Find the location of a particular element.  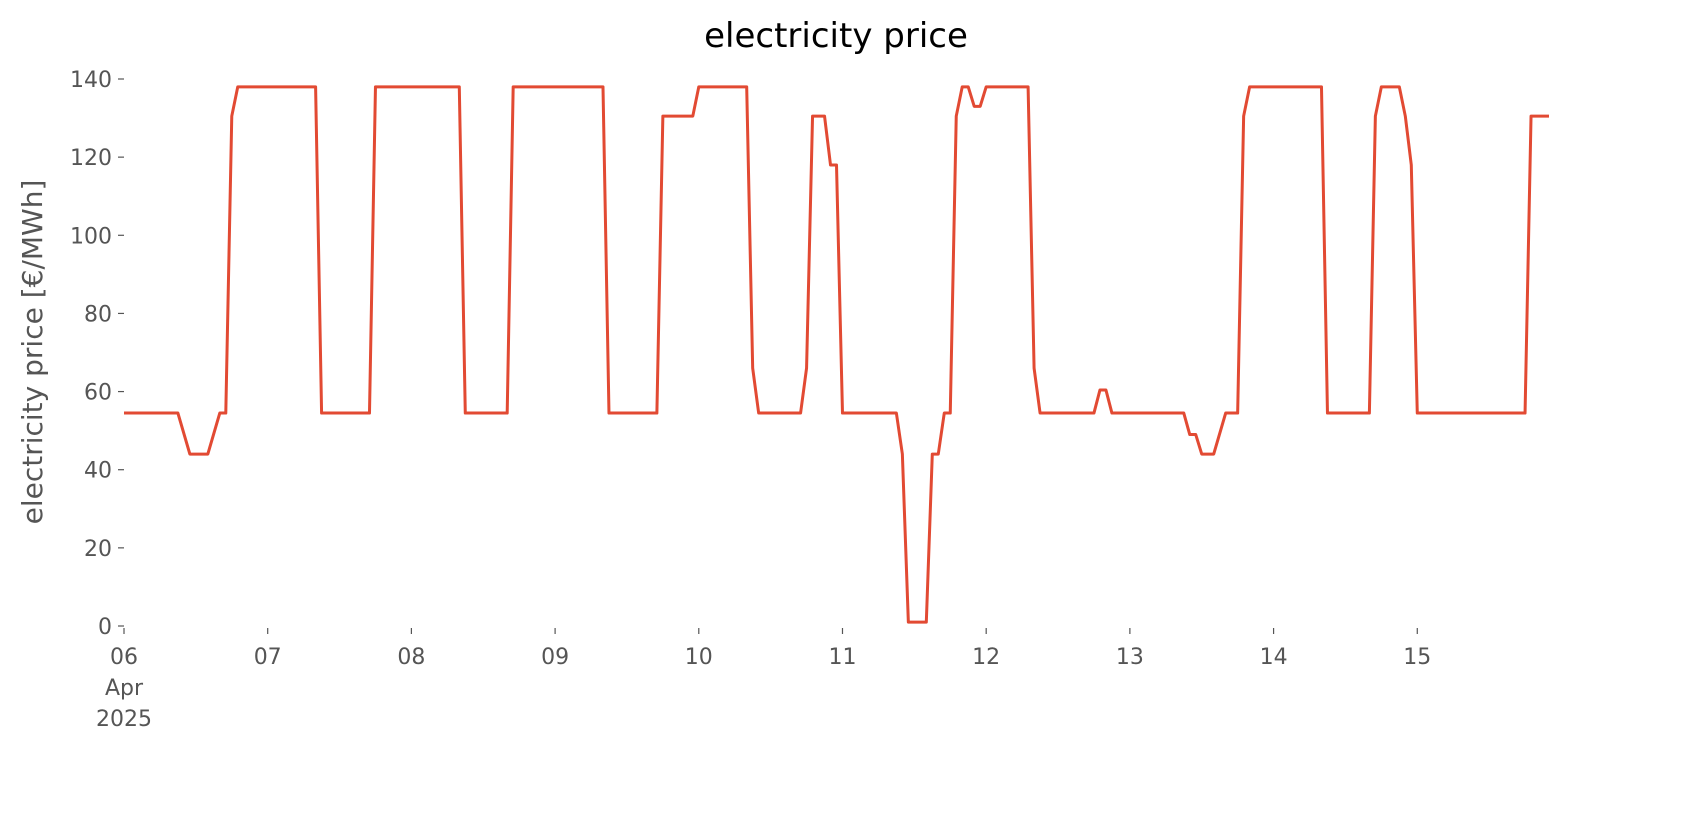

x-tick-label: 09 is located at coordinates (555, 657).